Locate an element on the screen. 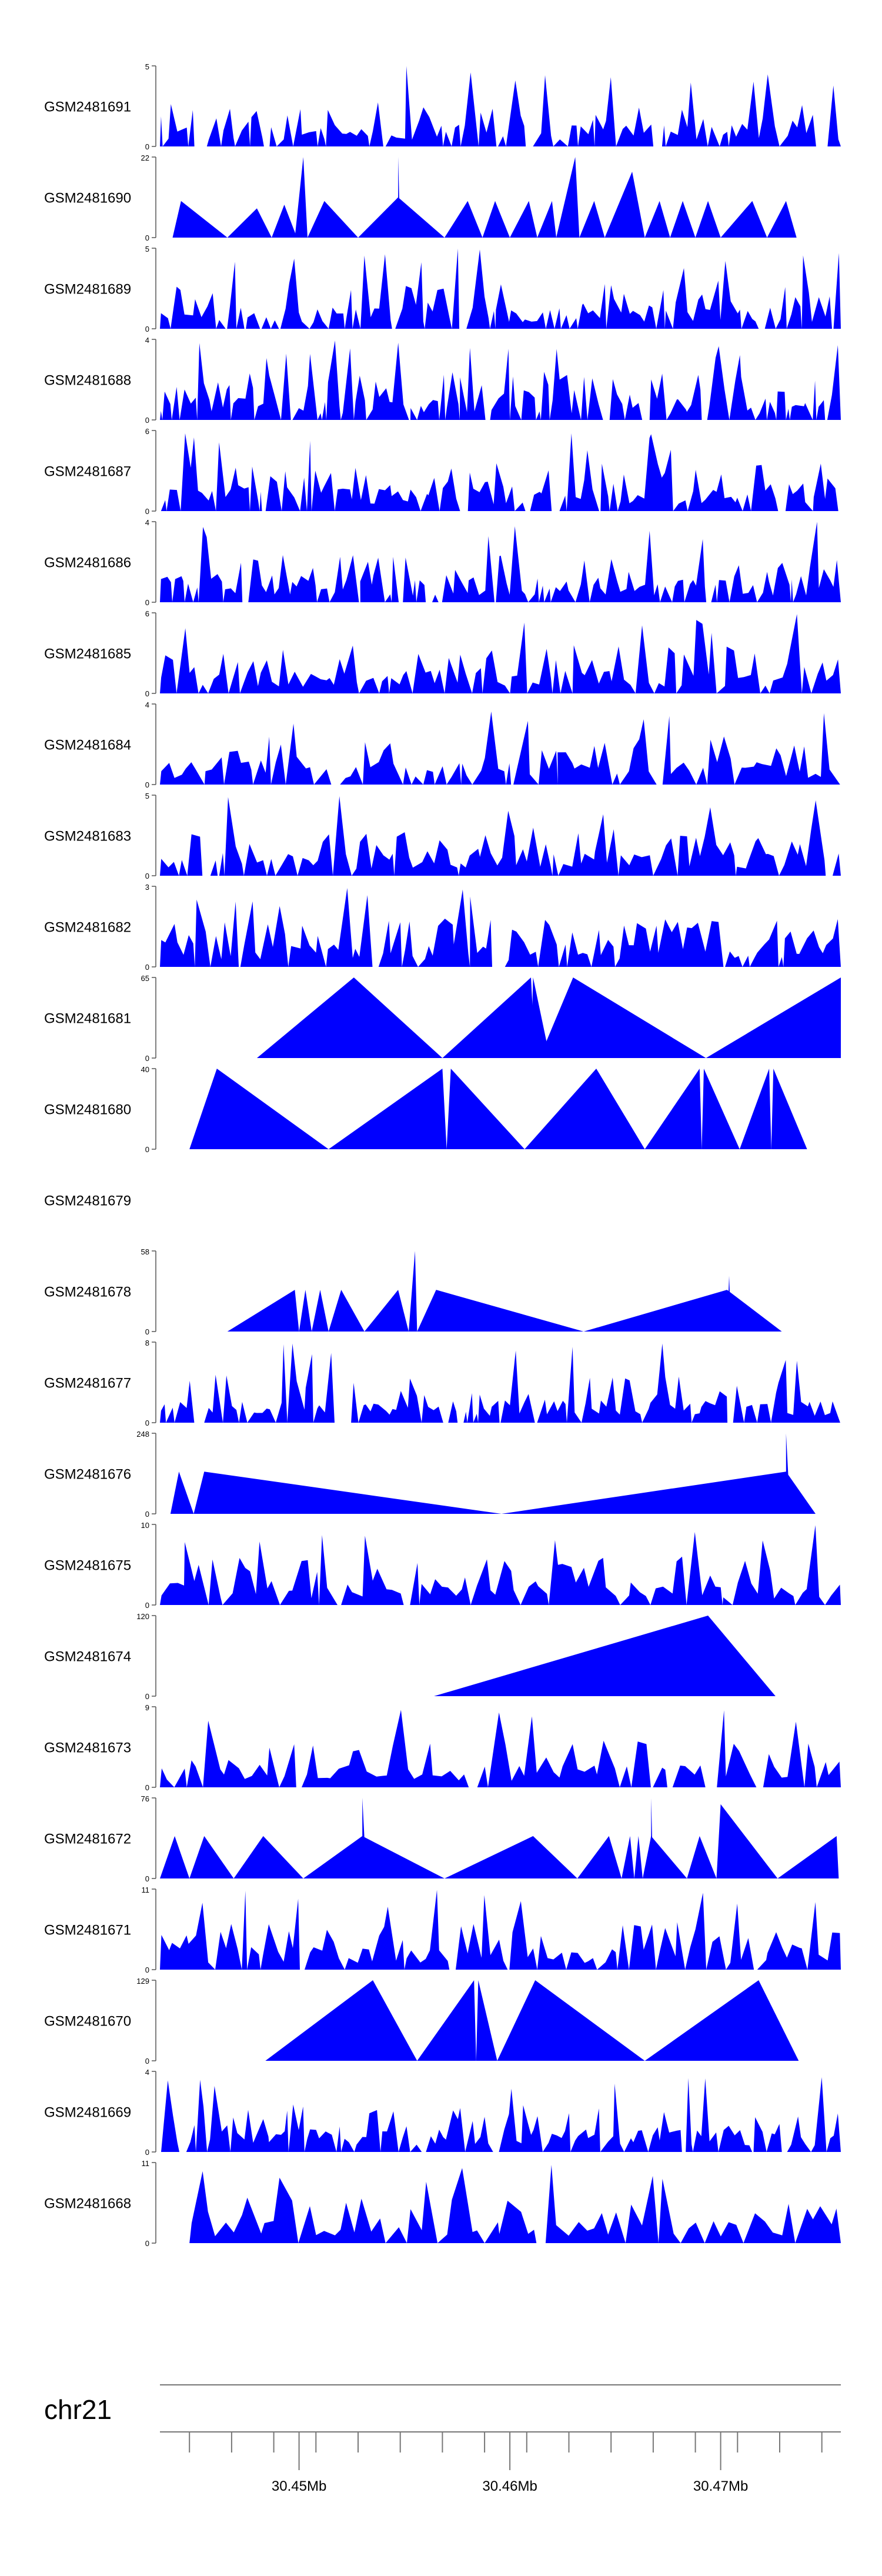 This screenshot has width=882, height=2576. track-GSM2481680: GSM2481680 40 0 is located at coordinates (425, 1109).